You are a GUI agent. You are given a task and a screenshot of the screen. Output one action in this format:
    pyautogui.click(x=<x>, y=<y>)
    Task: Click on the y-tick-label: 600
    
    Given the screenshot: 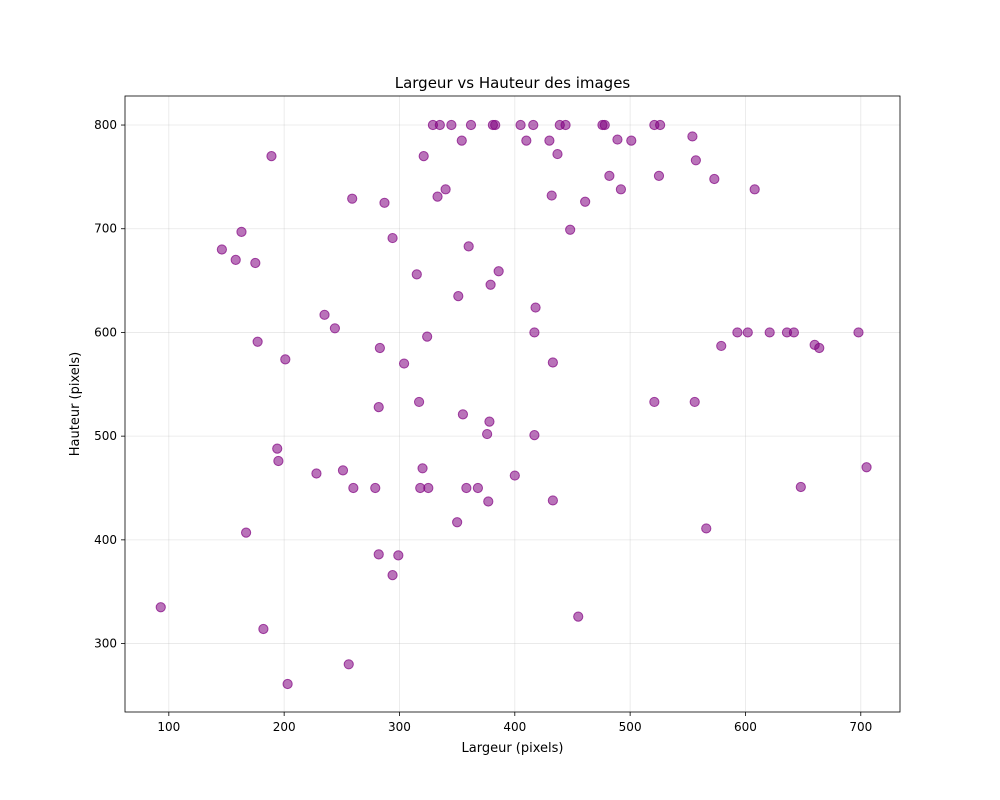 What is the action you would take?
    pyautogui.click(x=105, y=332)
    